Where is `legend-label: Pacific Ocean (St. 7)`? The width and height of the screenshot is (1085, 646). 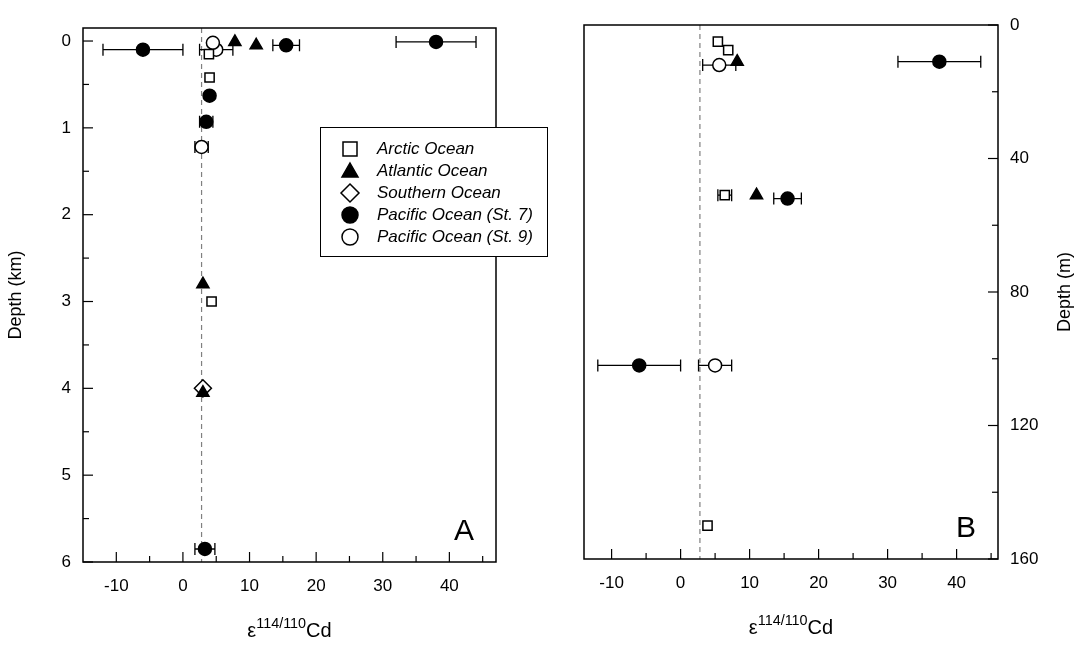
legend-label: Pacific Ocean (St. 7) is located at coordinates (455, 215).